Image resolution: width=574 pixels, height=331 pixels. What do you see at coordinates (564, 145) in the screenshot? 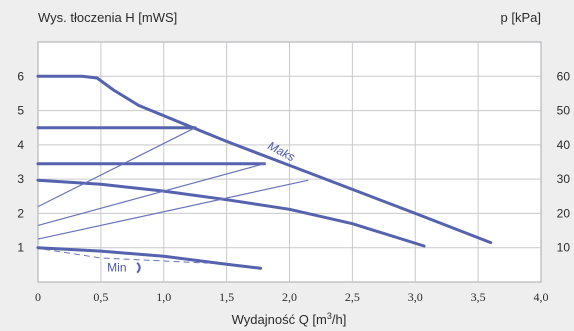
I see `y-tick-label-right: 40` at bounding box center [564, 145].